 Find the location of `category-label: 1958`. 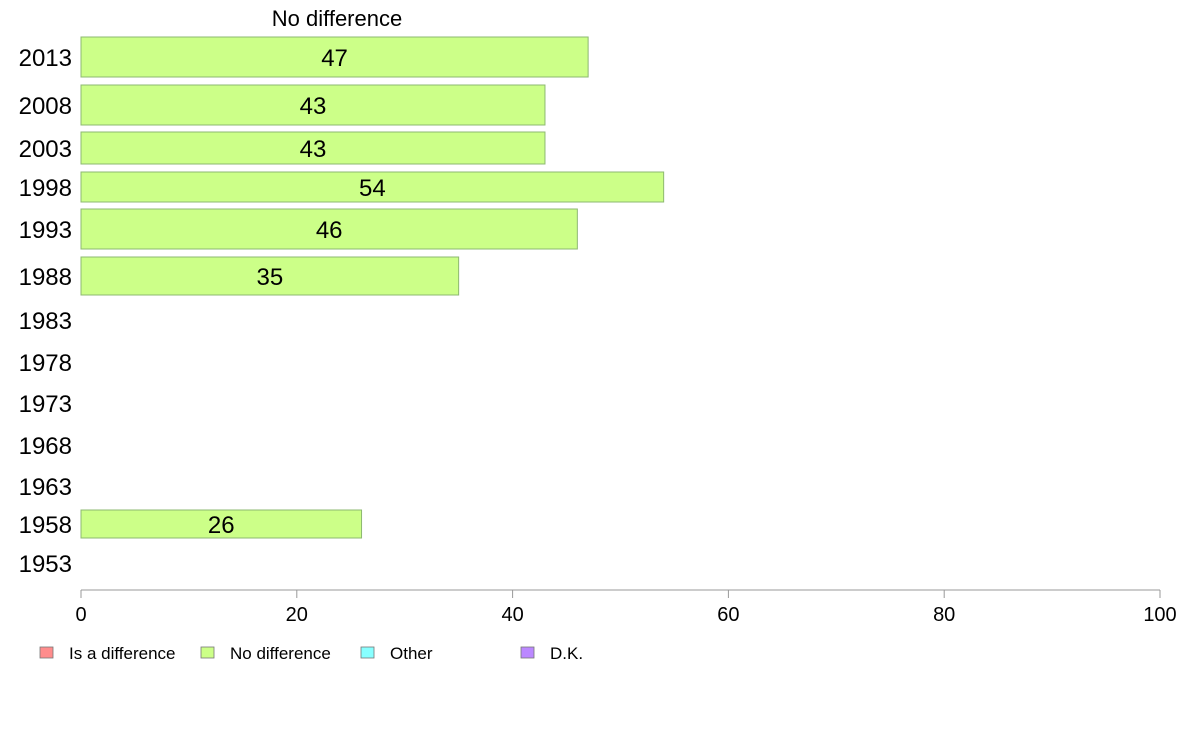

category-label: 1958 is located at coordinates (45, 525).